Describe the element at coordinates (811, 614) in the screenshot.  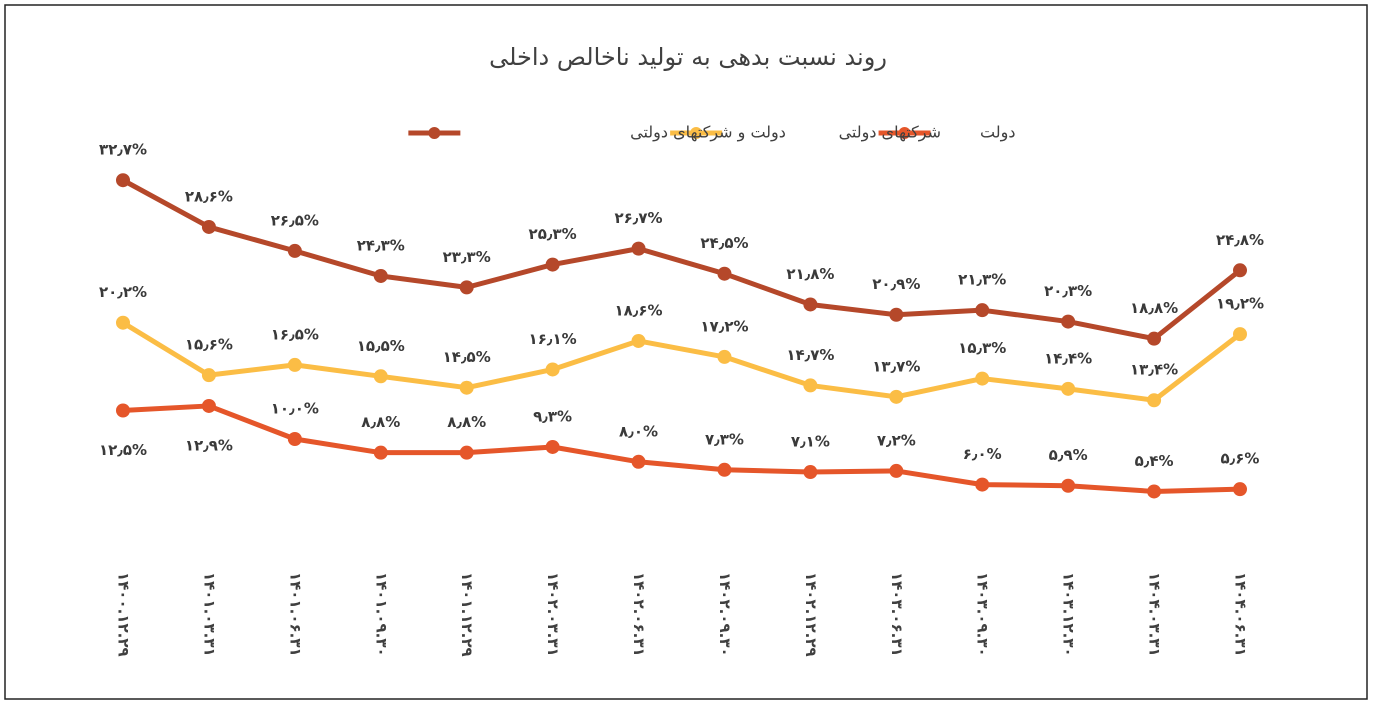
I see `x-tick-label: ۱۴۰۲.۱۲.۲۹` at that location.